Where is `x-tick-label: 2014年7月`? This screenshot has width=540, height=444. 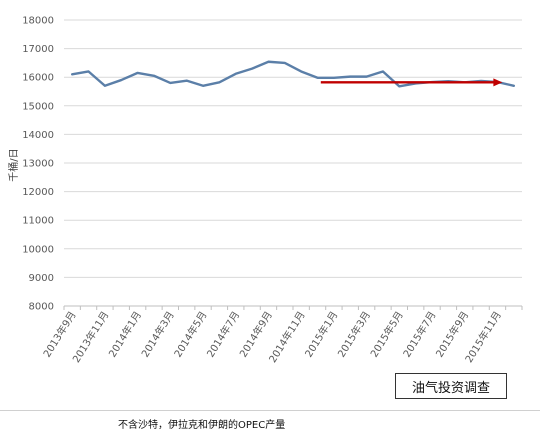
x-tick-label: 2014年7月 is located at coordinates (223, 334).